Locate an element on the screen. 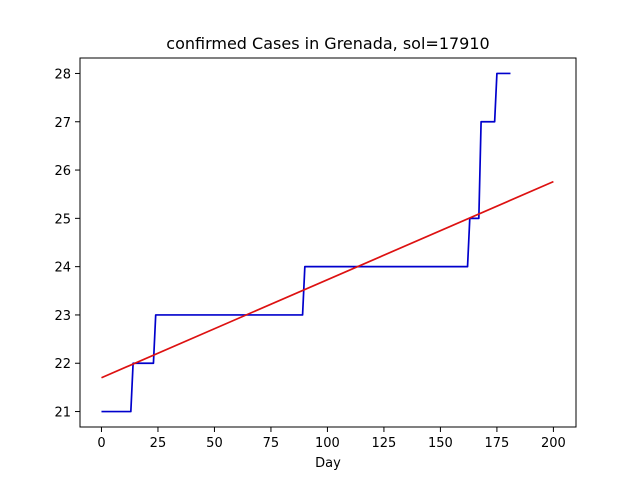 Image resolution: width=640 pixels, height=480 pixels. chart-title: confirmed Cases in Grenada, sol=17910 is located at coordinates (327, 43).